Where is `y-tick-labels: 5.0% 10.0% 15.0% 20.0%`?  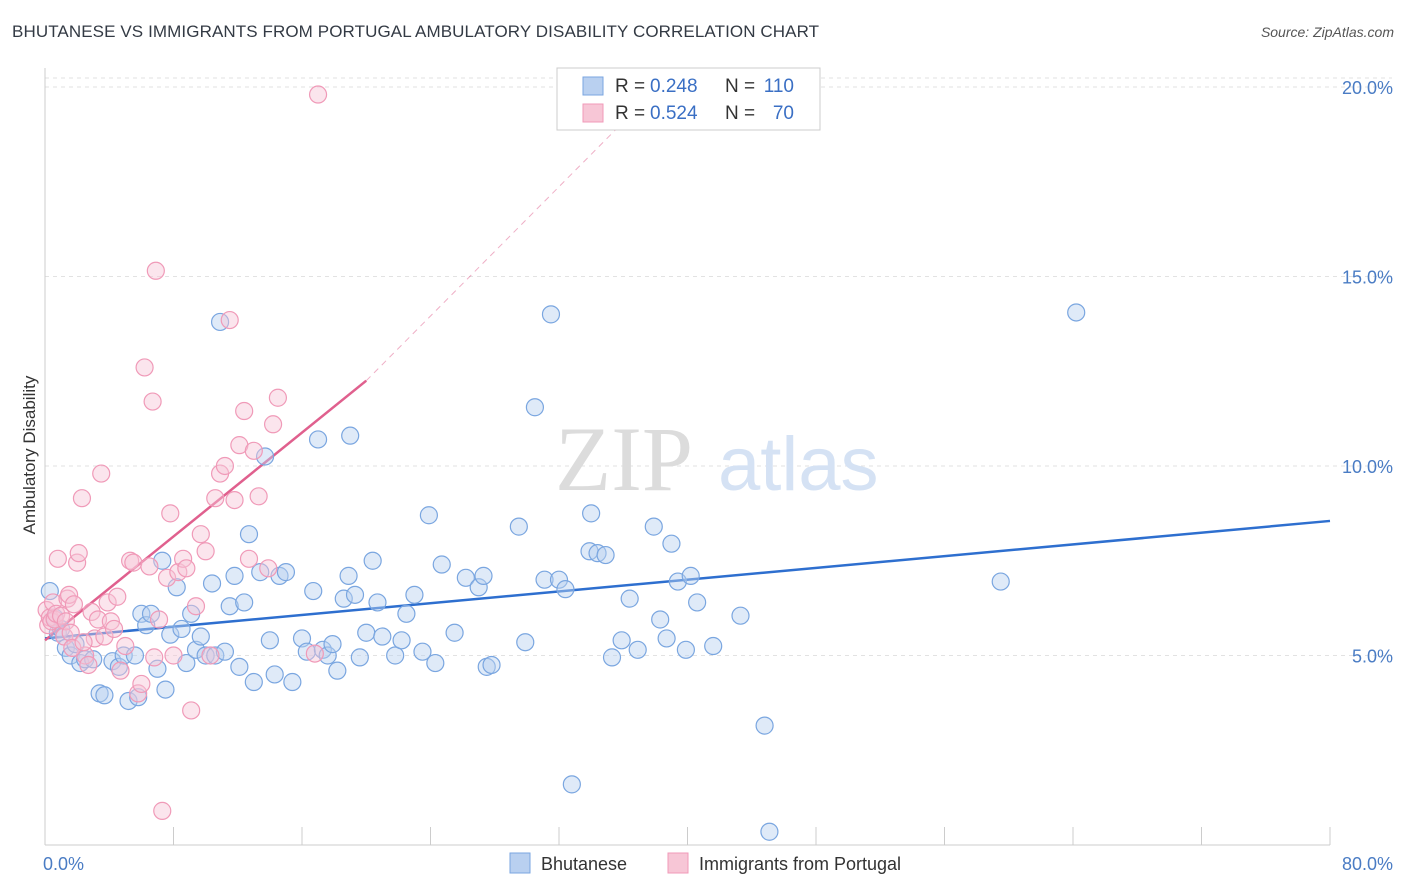 y-tick-labels: 5.0% 10.0% 15.0% 20.0% is located at coordinates (1367, 372).